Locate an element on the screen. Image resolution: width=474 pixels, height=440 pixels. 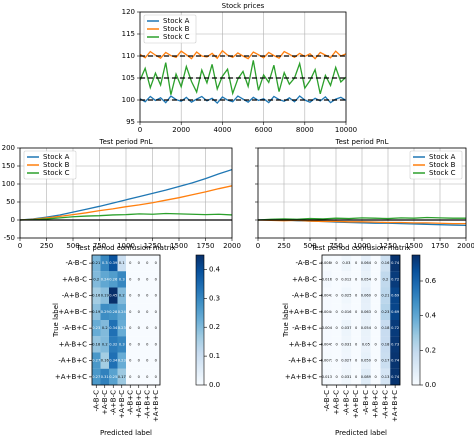
cell-label: 0.037 is located at coordinates (346, 328).